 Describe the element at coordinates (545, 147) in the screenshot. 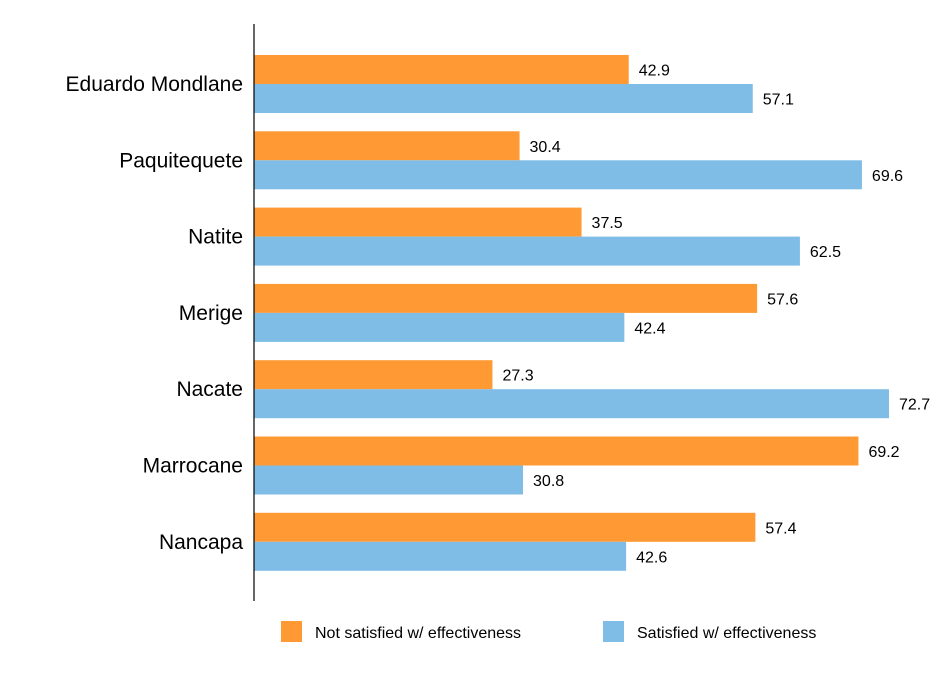

I see `data-label-paquitequete-not-satisfied: 30.4` at that location.